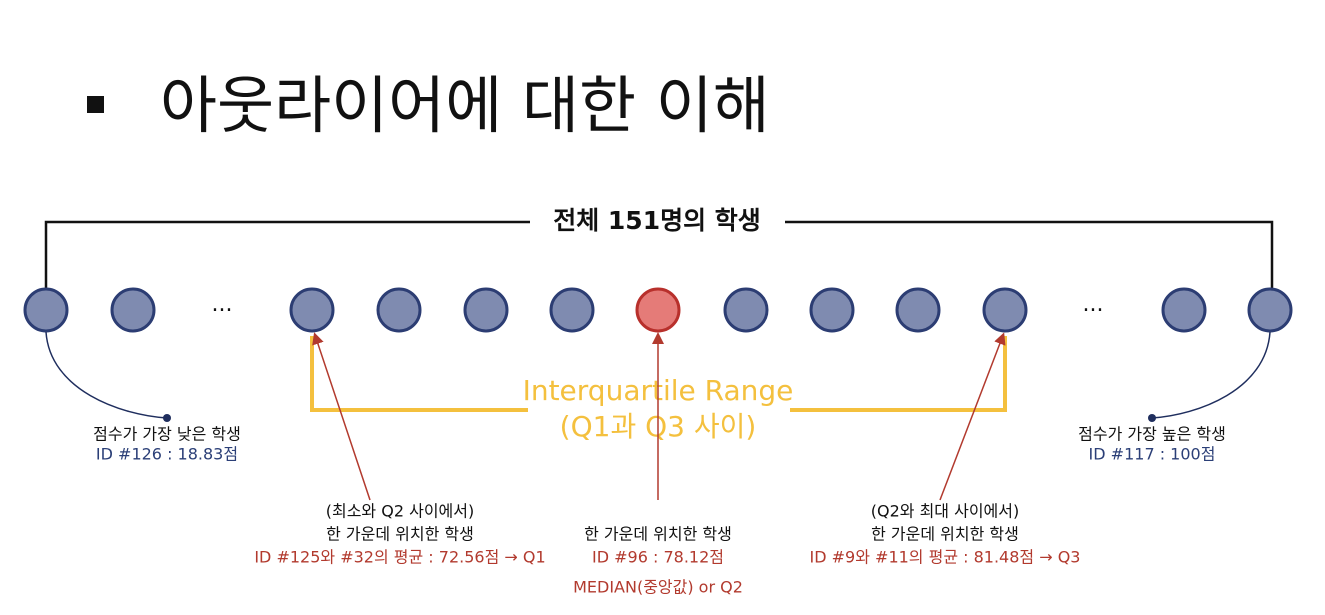 The image size is (1325, 615). What do you see at coordinates (659, 416) in the screenshot?
I see `arrows` at bounding box center [659, 416].